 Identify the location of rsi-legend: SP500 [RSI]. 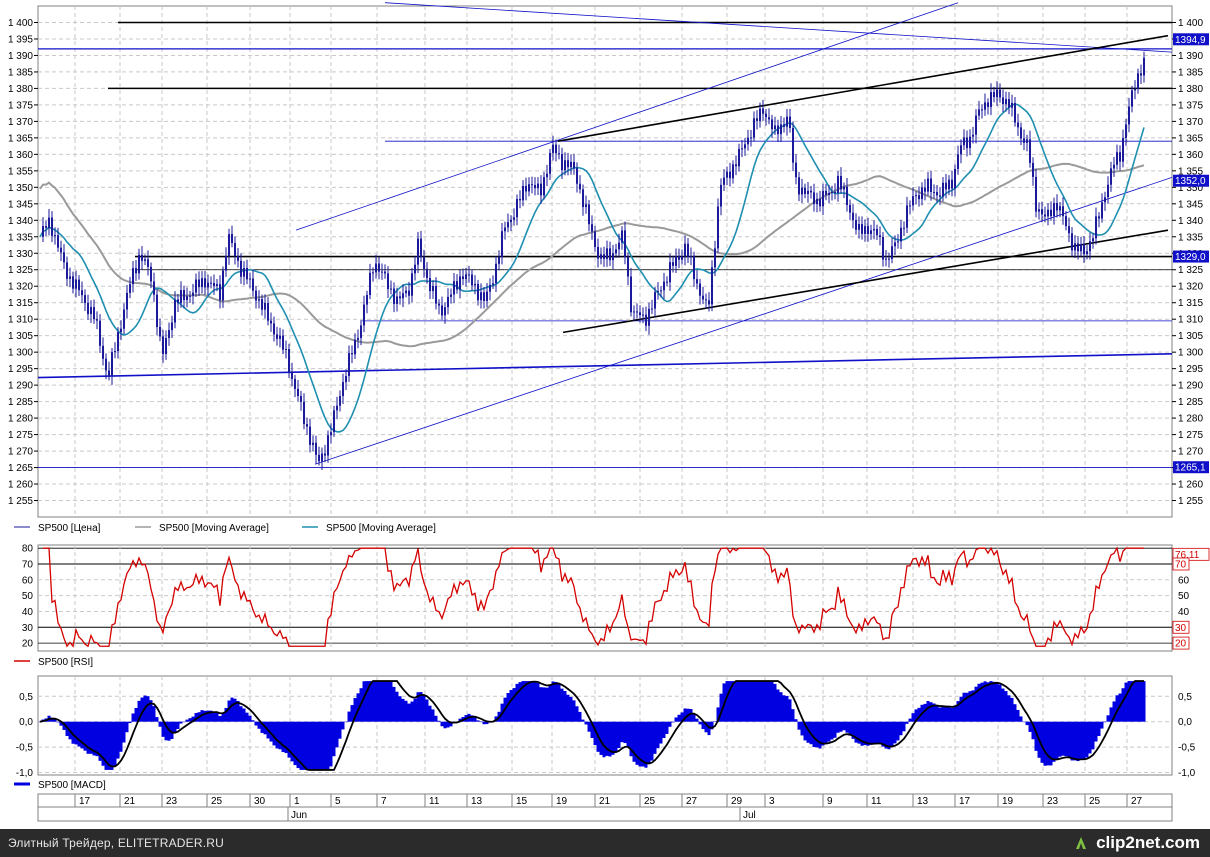
(53, 662).